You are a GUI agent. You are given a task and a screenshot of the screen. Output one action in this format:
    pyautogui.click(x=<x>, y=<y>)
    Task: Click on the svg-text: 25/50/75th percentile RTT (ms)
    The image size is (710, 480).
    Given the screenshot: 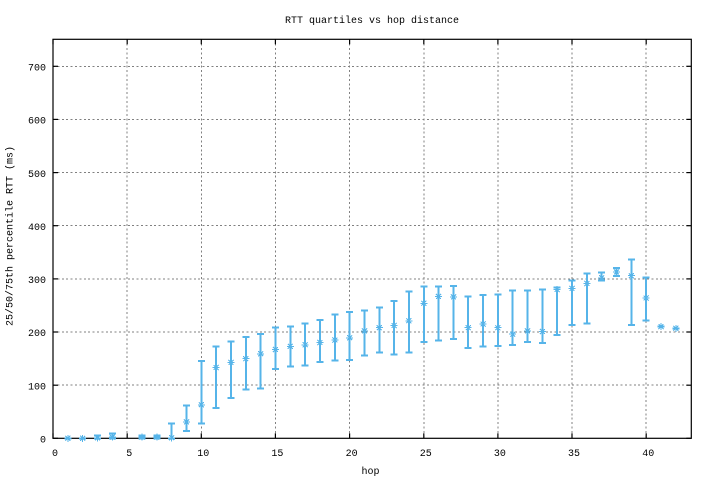 What is the action you would take?
    pyautogui.click(x=11, y=236)
    